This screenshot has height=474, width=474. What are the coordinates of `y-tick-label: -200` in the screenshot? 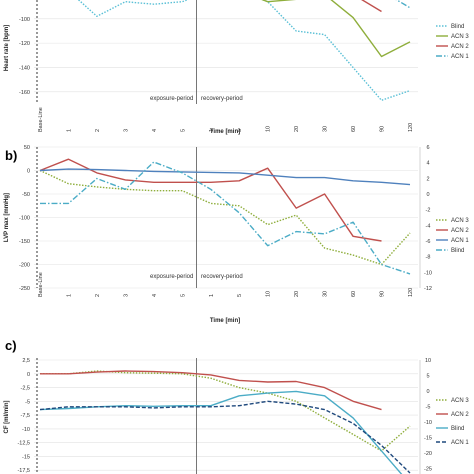 It's located at (24, 266).